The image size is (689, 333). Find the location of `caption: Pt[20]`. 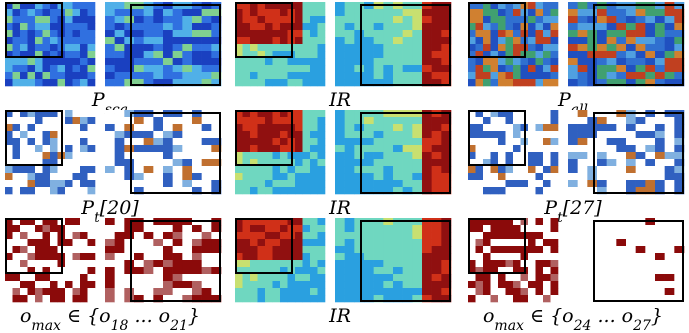

caption: Pt[20] is located at coordinates (109, 211).